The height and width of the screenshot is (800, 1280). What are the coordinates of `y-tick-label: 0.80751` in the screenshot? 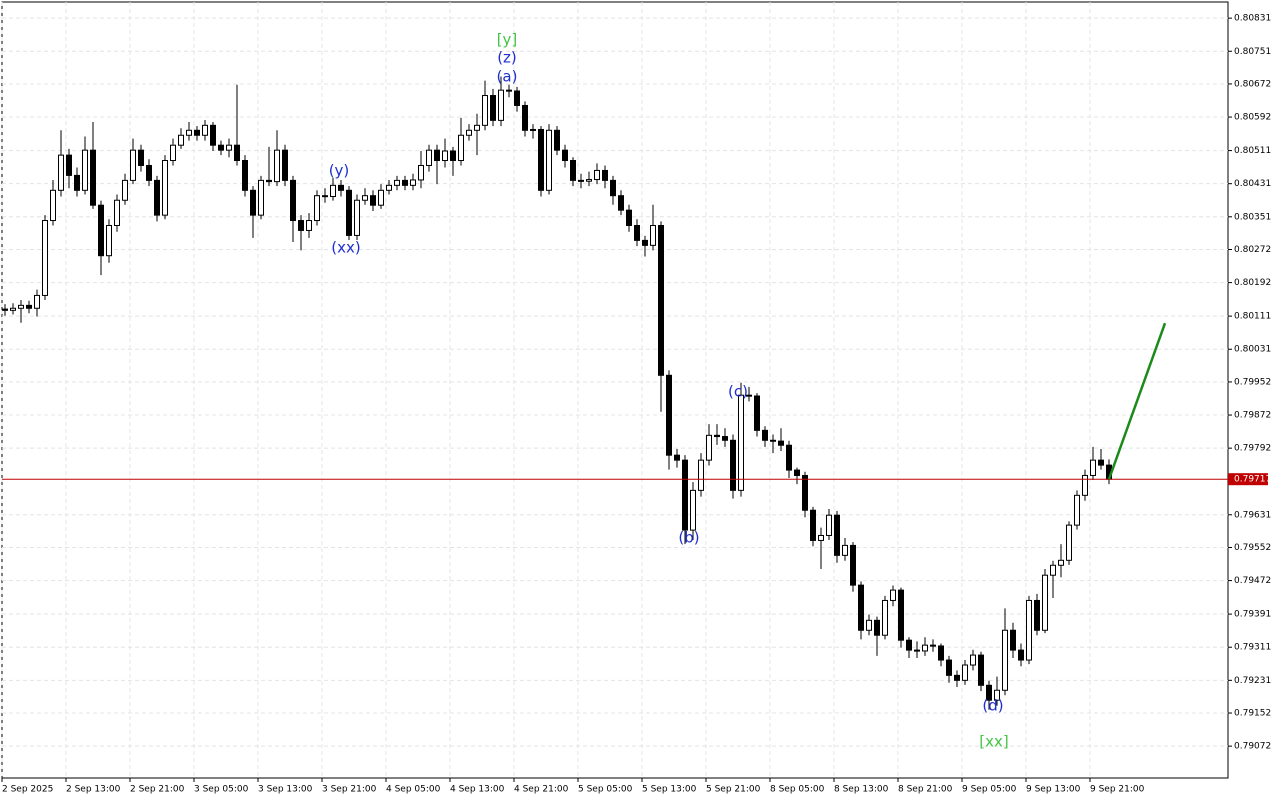 It's located at (1252, 52).